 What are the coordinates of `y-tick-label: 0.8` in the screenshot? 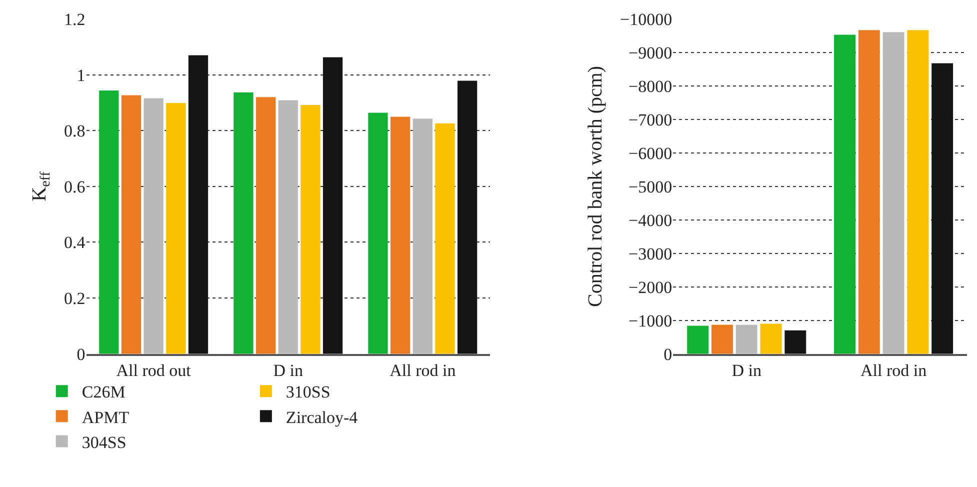 It's located at (75, 131).